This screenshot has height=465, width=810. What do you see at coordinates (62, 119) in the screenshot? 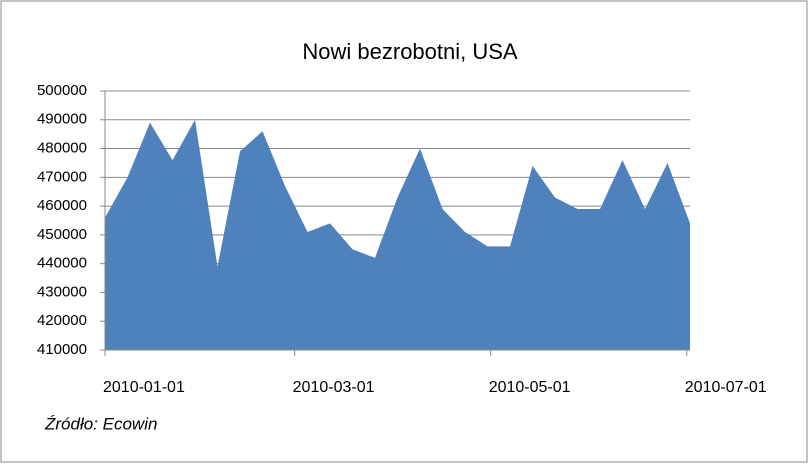
I see `y-tick-label: 490000` at bounding box center [62, 119].